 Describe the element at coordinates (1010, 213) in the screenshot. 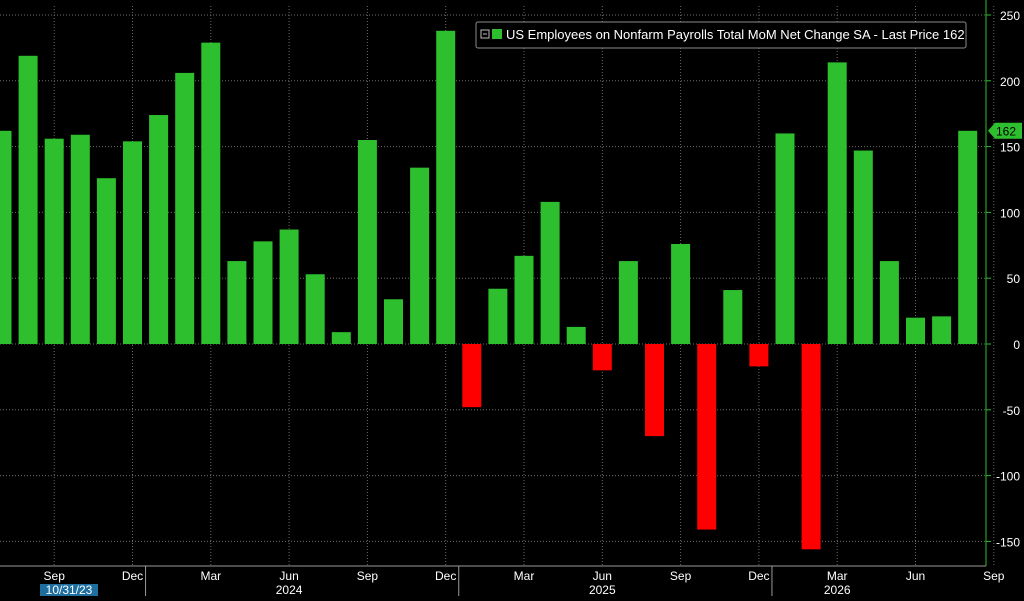

I see `y-tick-label: 100` at that location.